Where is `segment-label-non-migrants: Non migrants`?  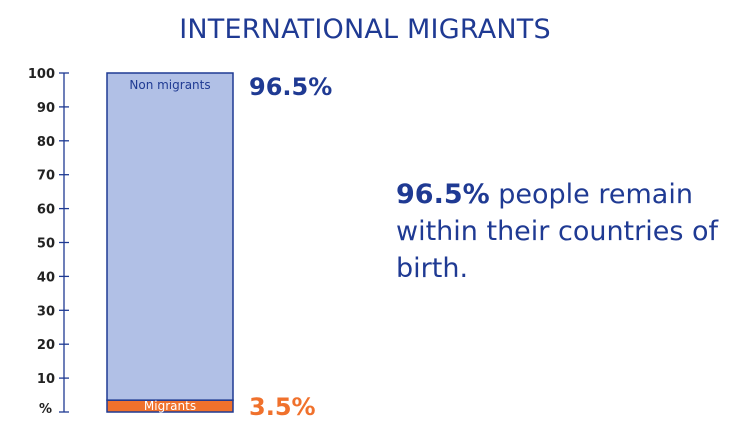 segment-label-non-migrants: Non migrants is located at coordinates (169, 85).